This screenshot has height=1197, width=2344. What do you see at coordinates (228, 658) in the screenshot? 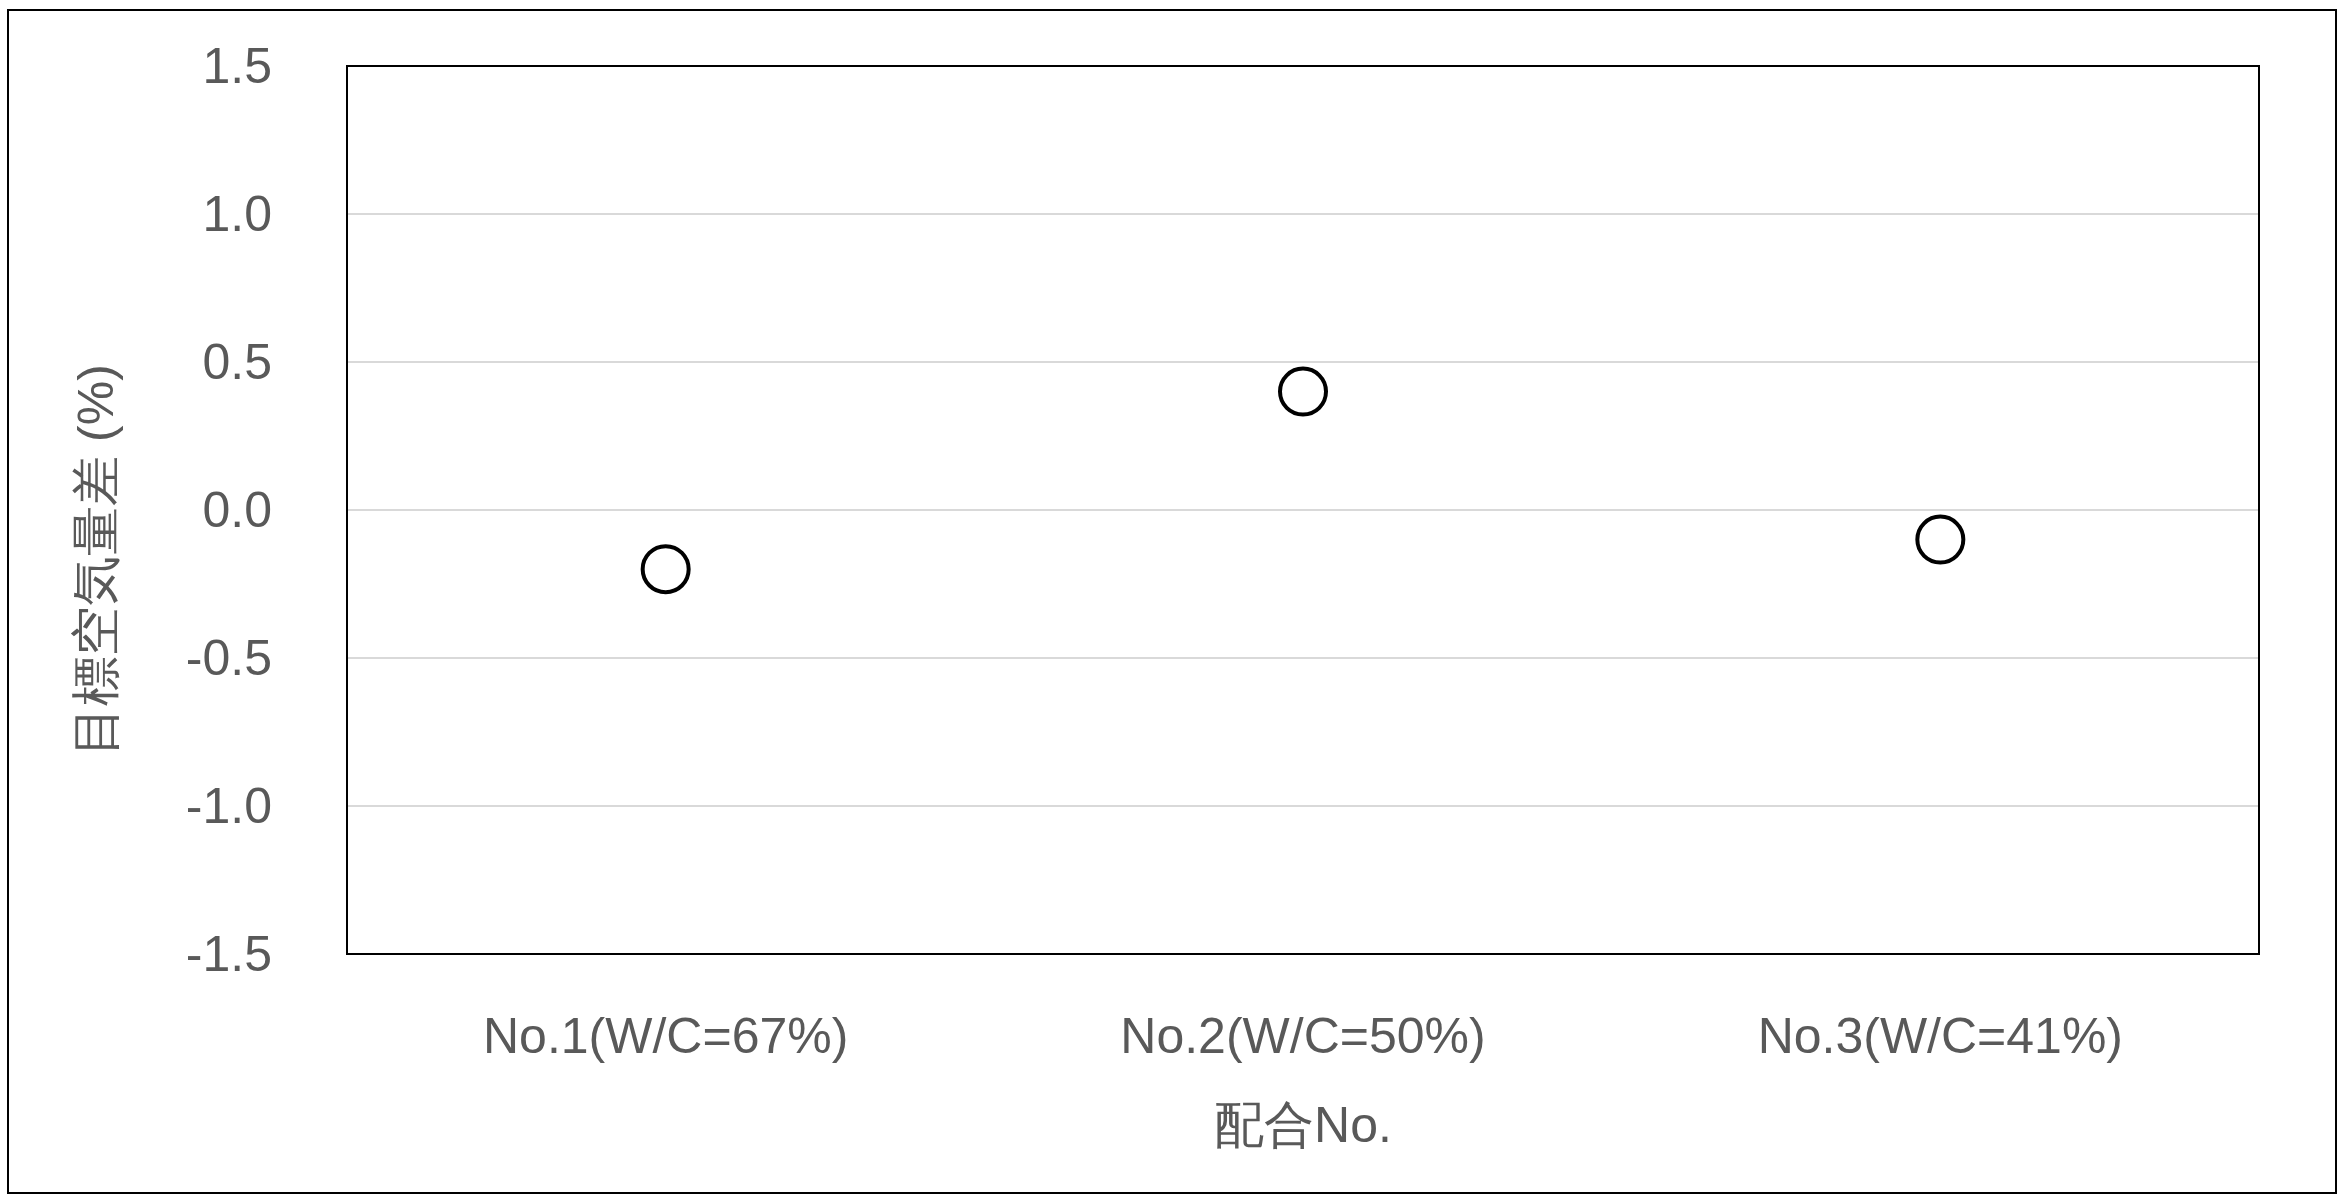
I see `y-tick-label: -0.5` at bounding box center [228, 658].